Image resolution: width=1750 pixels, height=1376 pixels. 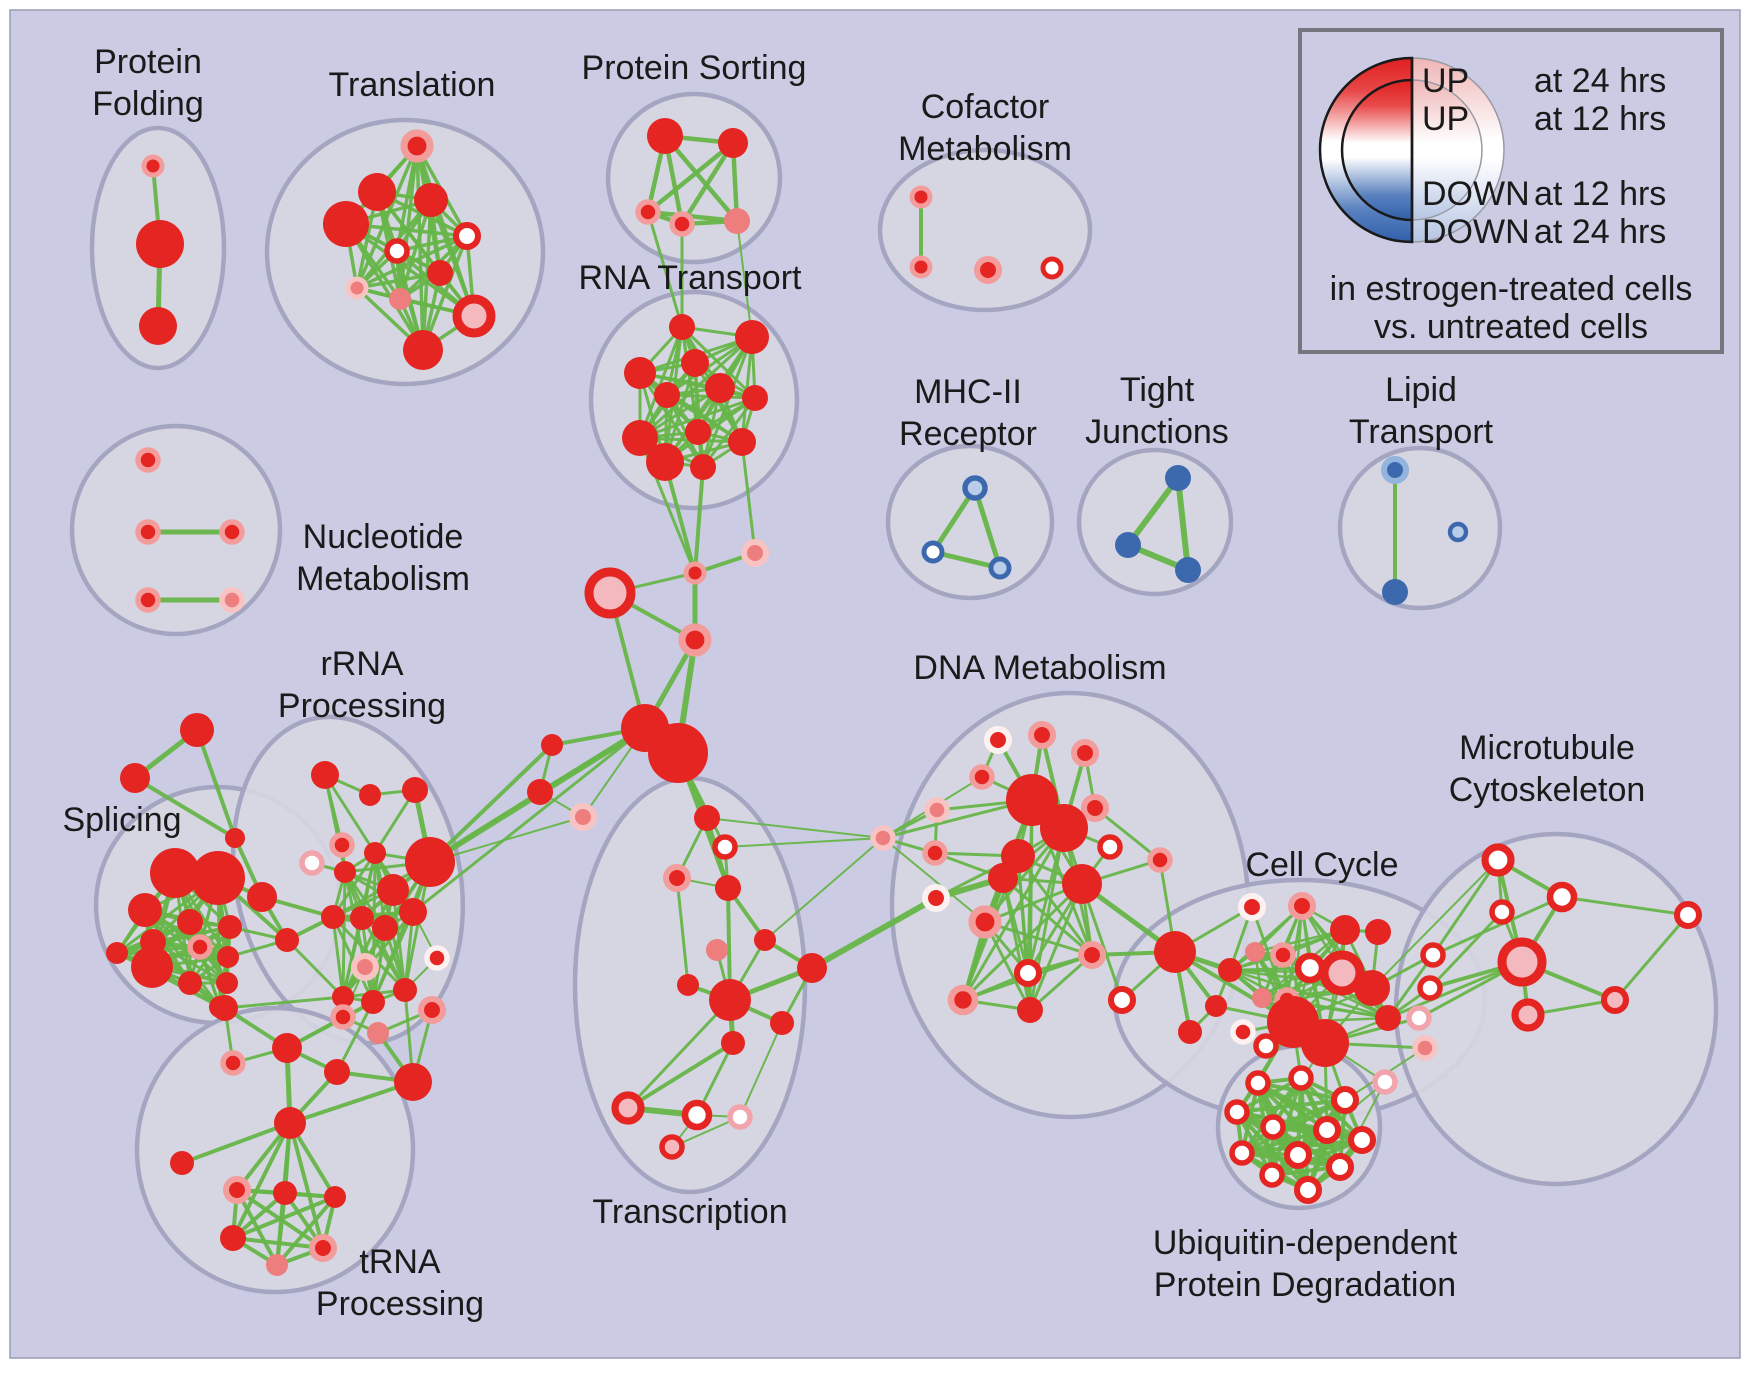 What do you see at coordinates (1308, 1190) in the screenshot?
I see `network-node-ub12` at bounding box center [1308, 1190].